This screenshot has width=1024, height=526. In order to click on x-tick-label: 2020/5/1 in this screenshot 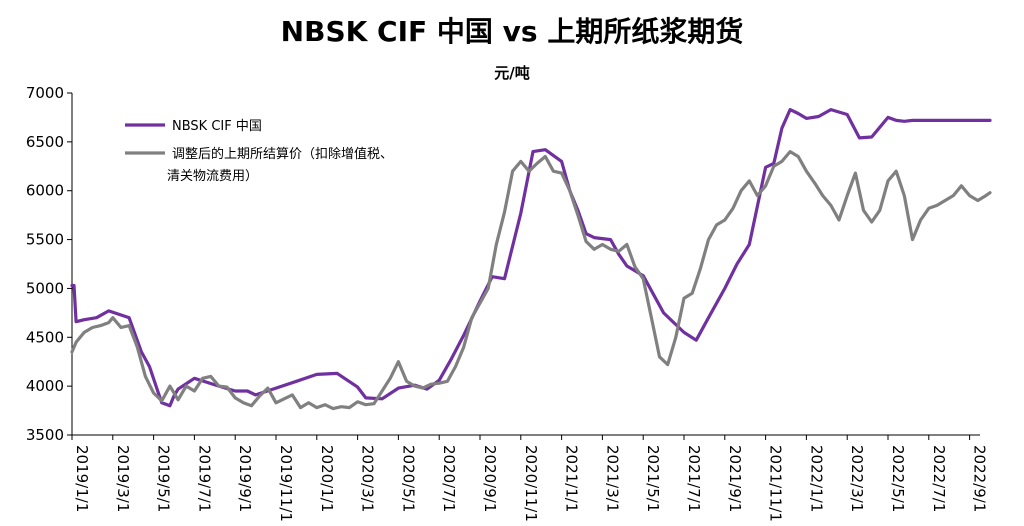, I will do `click(408, 478)`.